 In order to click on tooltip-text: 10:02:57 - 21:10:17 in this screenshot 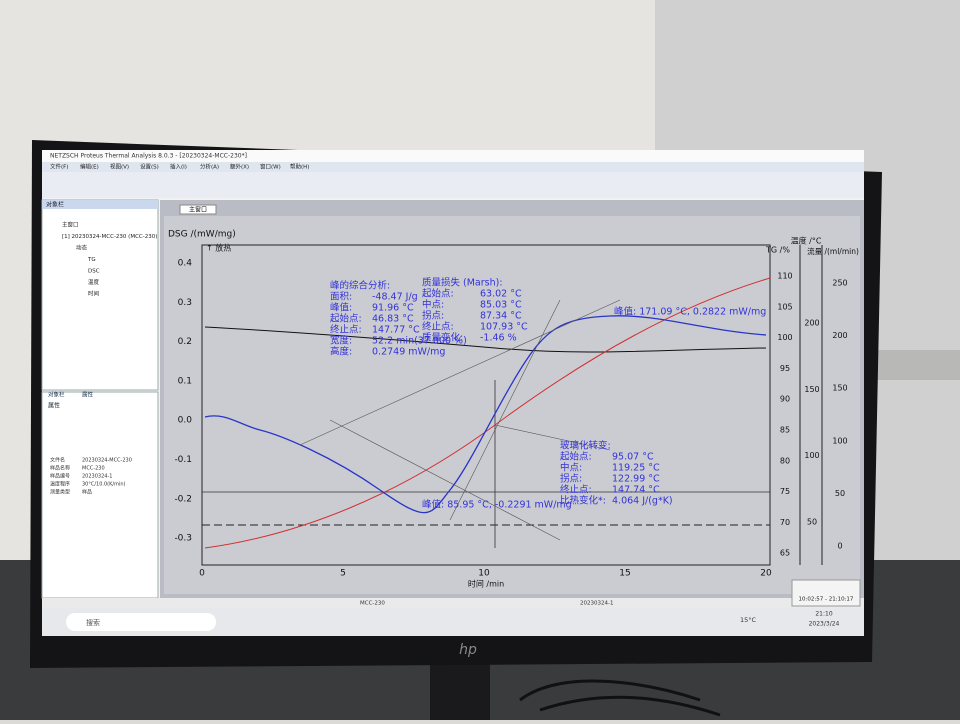, I will do `click(826, 600)`.